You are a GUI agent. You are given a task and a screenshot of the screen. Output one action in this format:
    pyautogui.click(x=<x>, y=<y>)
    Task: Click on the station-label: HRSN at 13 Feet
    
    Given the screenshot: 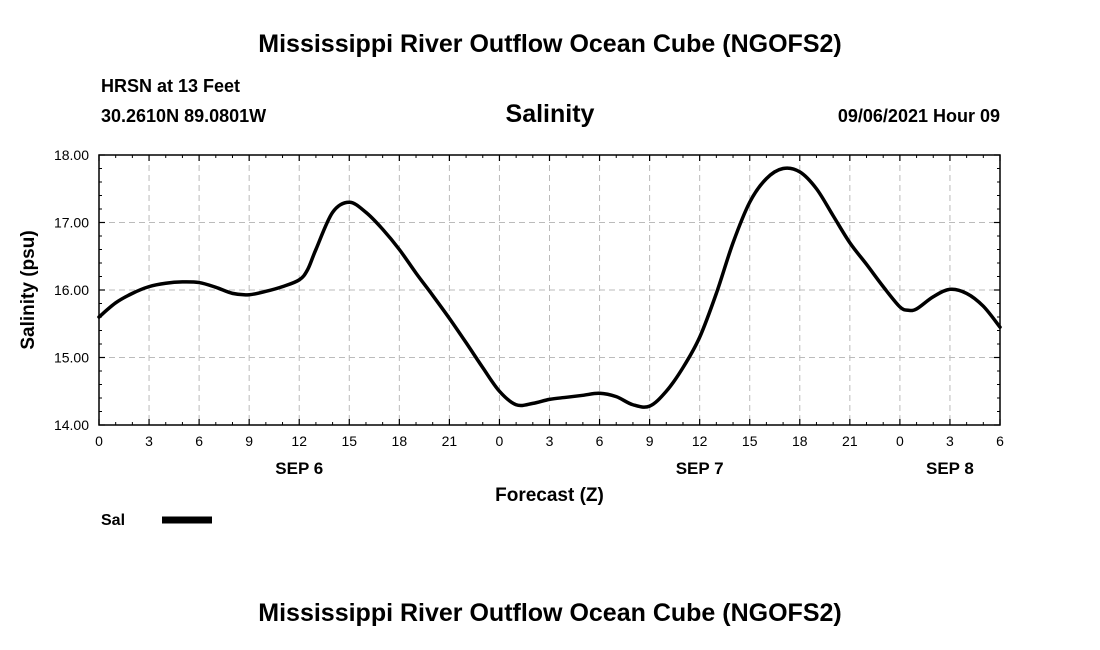 What is the action you would take?
    pyautogui.click(x=171, y=86)
    